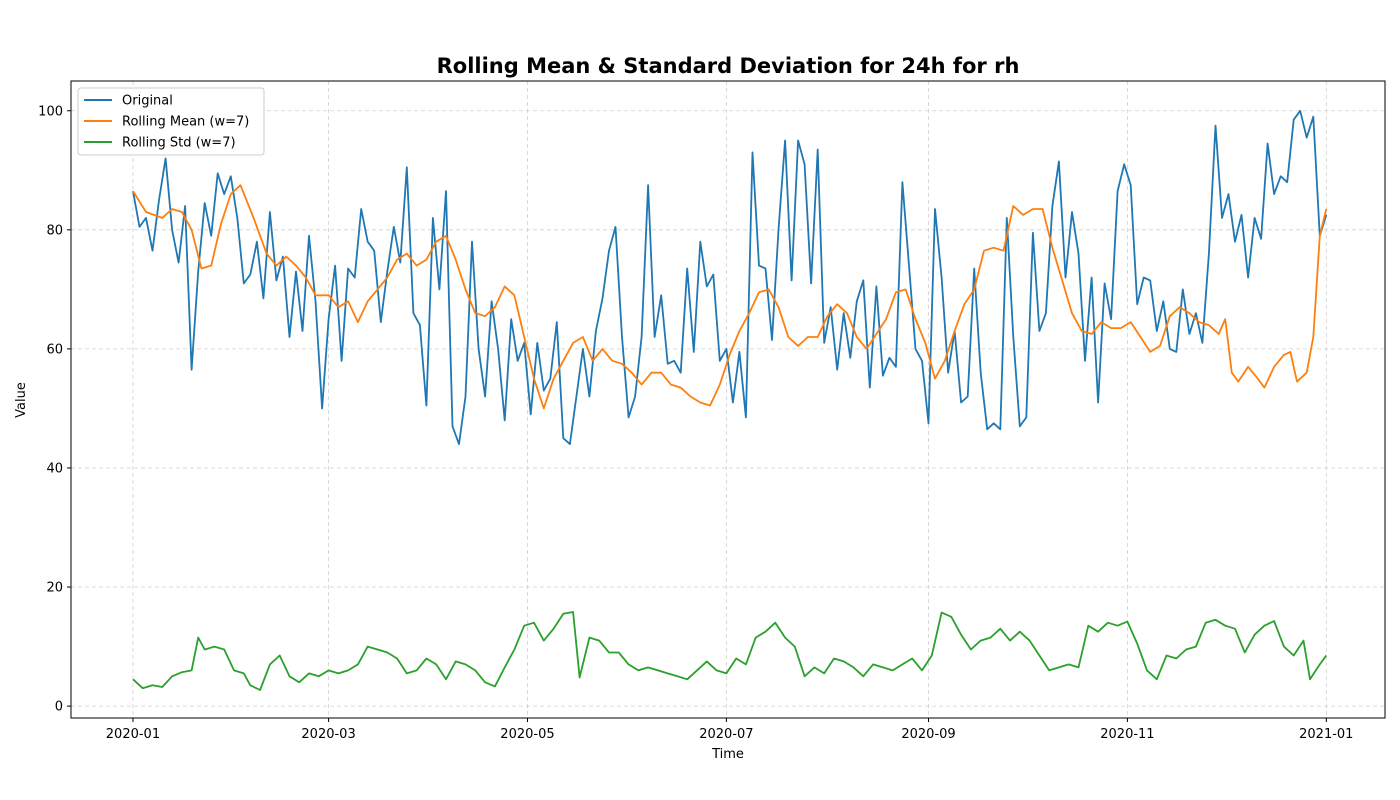  Describe the element at coordinates (147, 101) in the screenshot. I see `legend-label: Original` at that location.